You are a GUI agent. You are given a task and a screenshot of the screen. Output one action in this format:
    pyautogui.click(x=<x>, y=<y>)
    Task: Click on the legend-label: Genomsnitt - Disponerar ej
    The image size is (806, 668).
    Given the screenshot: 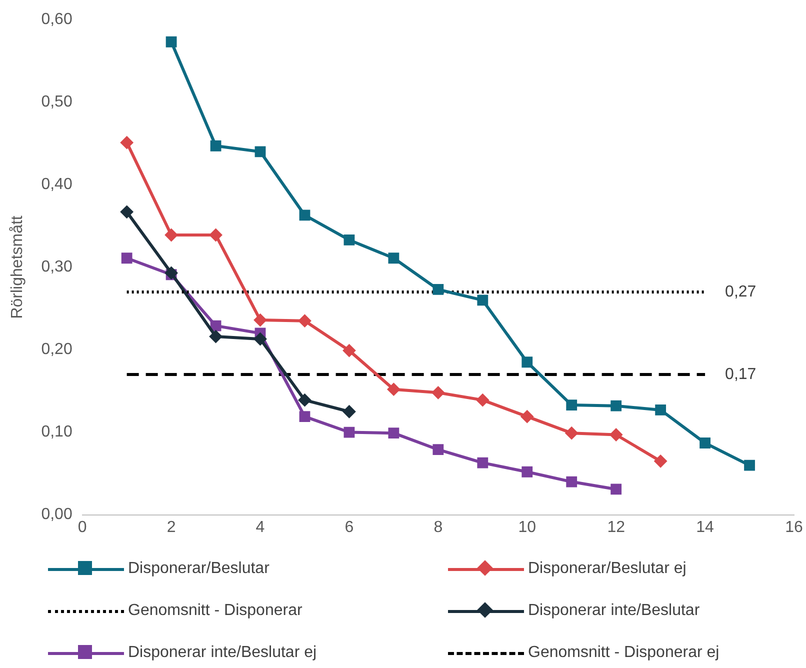 What is the action you would take?
    pyautogui.click(x=624, y=653)
    